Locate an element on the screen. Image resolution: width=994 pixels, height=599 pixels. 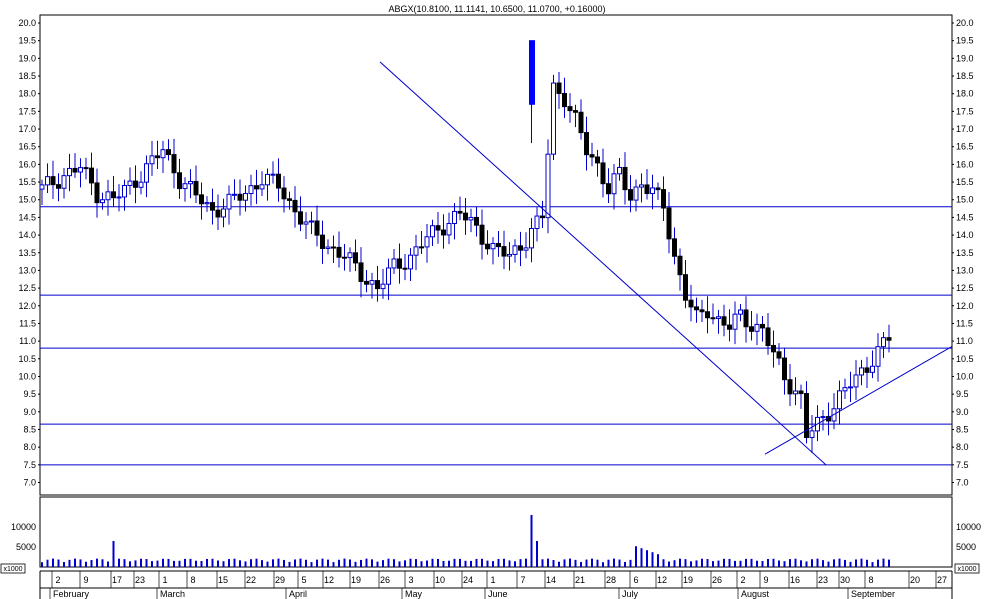
month-label: June is located at coordinates (498, 594).